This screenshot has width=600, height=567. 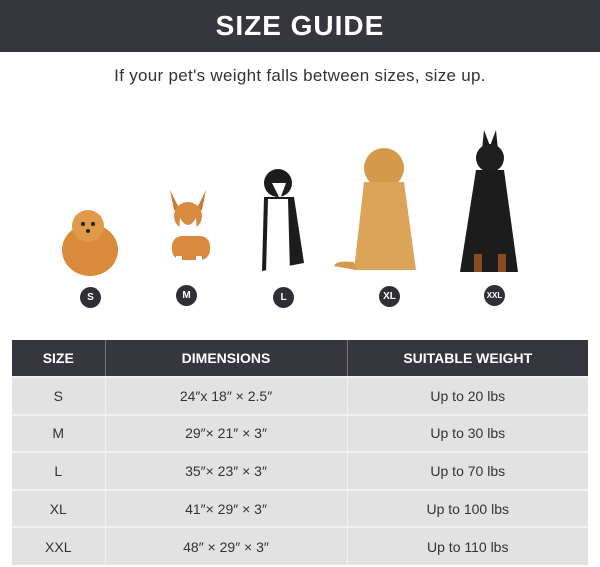 I want to click on cell-size: L, so click(x=59, y=470).